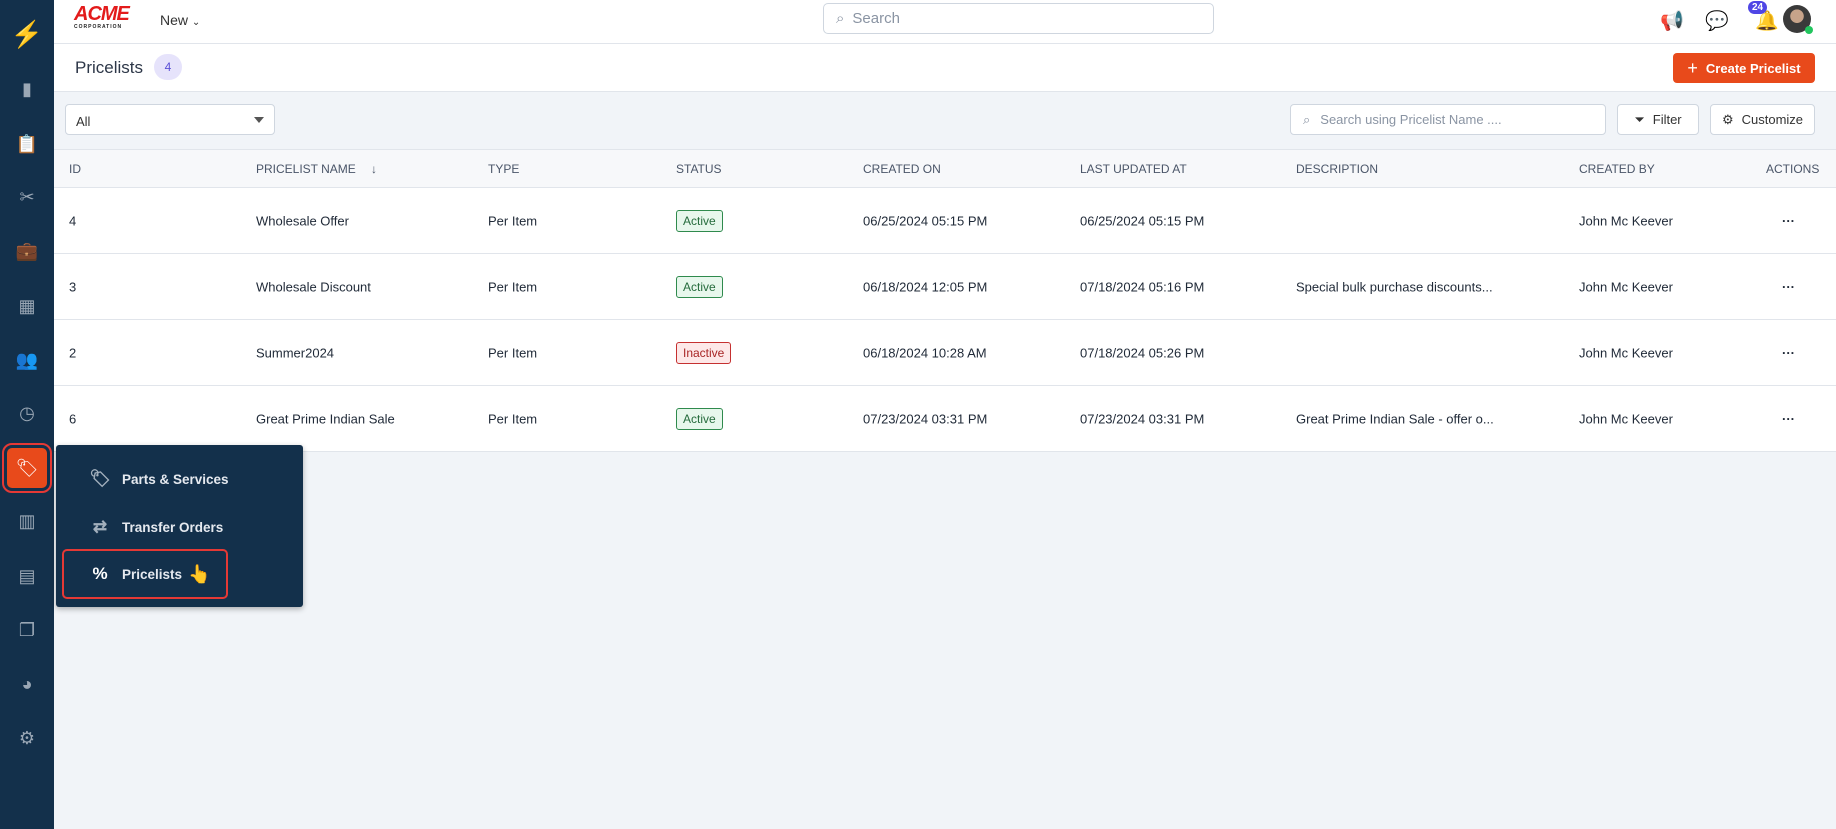  Describe the element at coordinates (1767, 21) in the screenshot. I see `bell-icon: 🔔` at that location.